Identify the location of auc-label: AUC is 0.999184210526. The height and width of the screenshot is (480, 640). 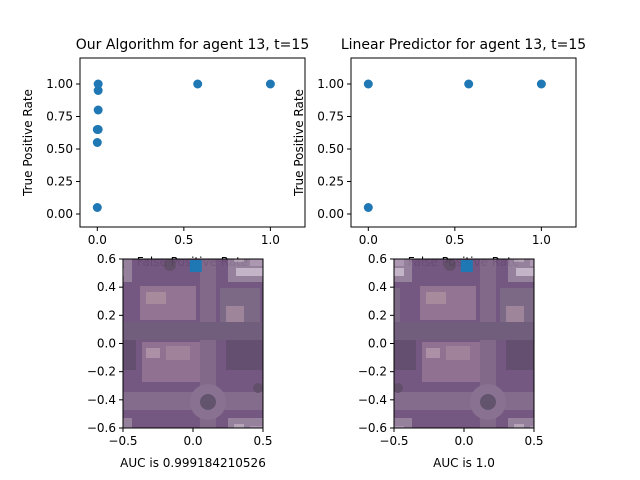
(193, 463).